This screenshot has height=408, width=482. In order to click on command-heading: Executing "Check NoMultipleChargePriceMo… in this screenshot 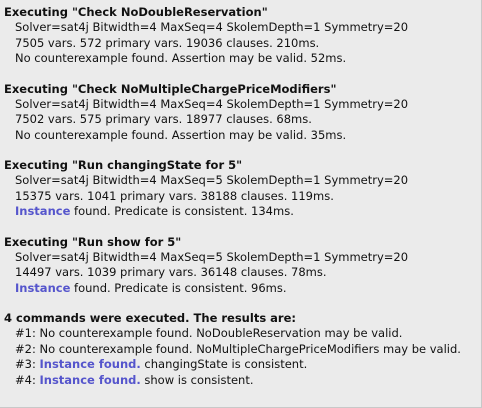, I will do `click(170, 88)`.